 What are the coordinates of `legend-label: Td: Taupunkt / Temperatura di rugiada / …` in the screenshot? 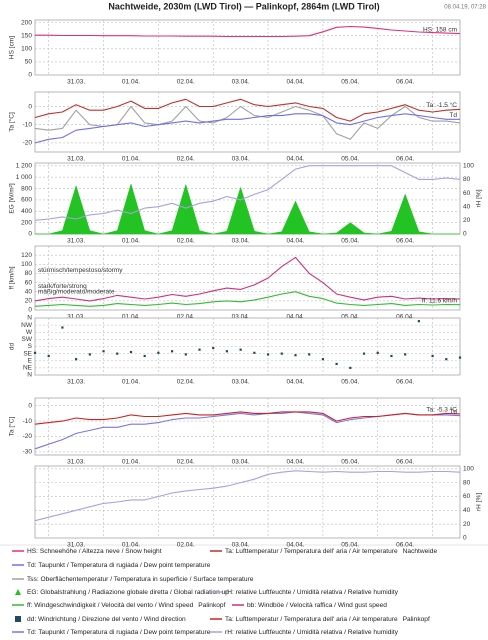 It's located at (119, 565).